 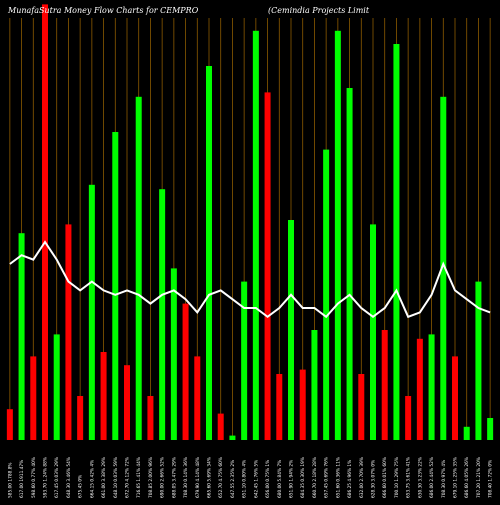 What do you see at coordinates (92, 479) in the screenshot?
I see `x-tick-label: 664.15 0.42% 4%` at bounding box center [92, 479].